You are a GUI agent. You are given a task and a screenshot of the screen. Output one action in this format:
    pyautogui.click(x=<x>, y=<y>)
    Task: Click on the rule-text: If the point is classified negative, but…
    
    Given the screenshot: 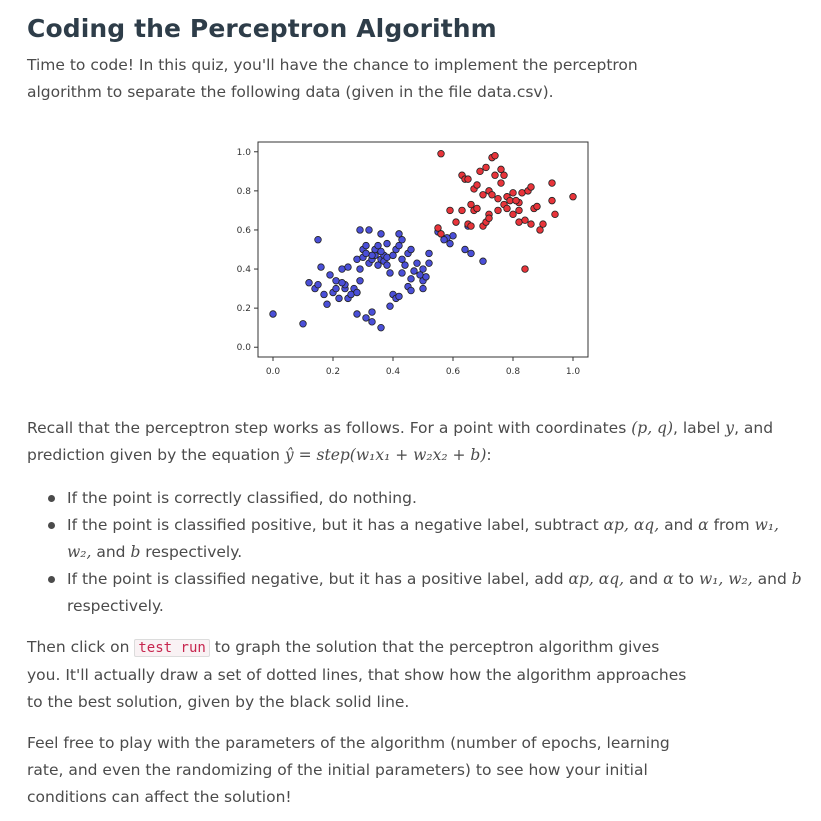 What is the action you would take?
    pyautogui.click(x=318, y=579)
    